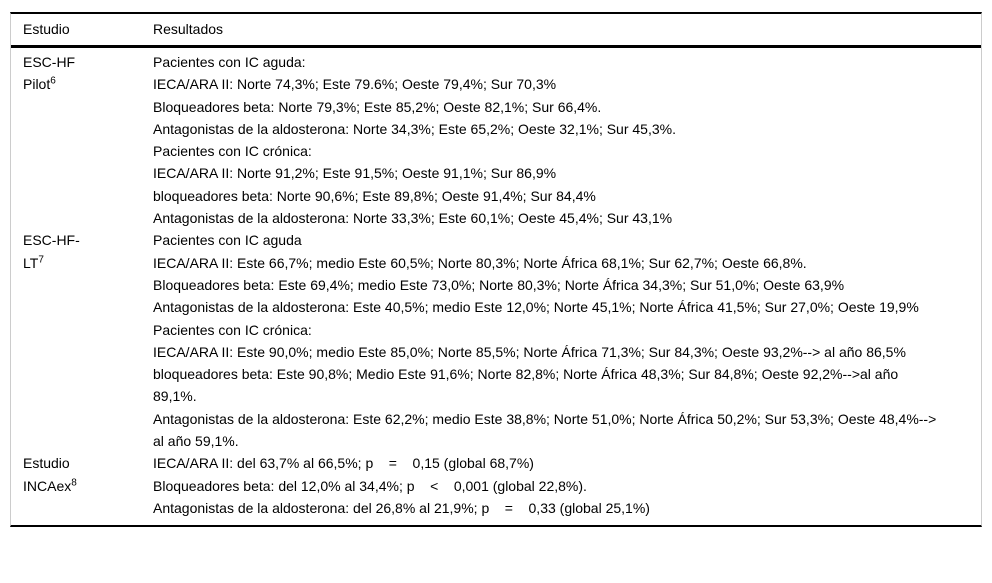 This screenshot has height=583, width=992. I want to click on study-reference-superscript: 7, so click(41, 260).